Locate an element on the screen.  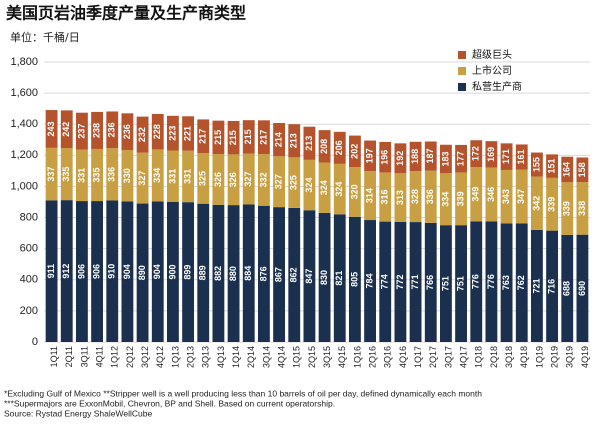
value-label: 326 is located at coordinates (218, 179).